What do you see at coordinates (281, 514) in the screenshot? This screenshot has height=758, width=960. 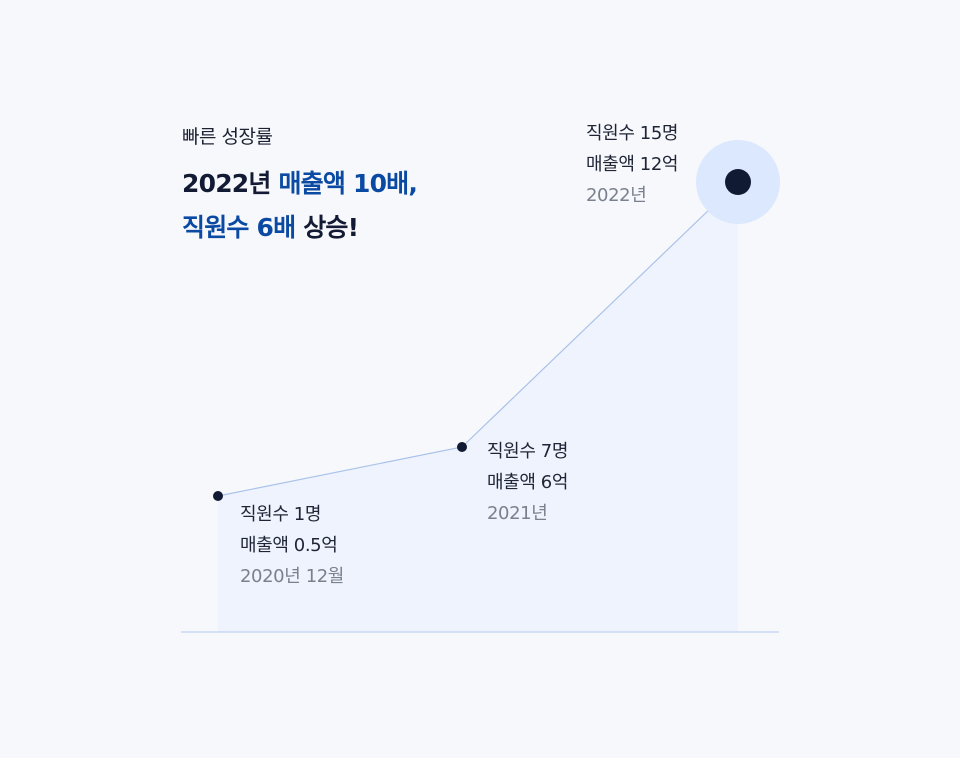 I see `point-employees: 직원수 1명` at bounding box center [281, 514].